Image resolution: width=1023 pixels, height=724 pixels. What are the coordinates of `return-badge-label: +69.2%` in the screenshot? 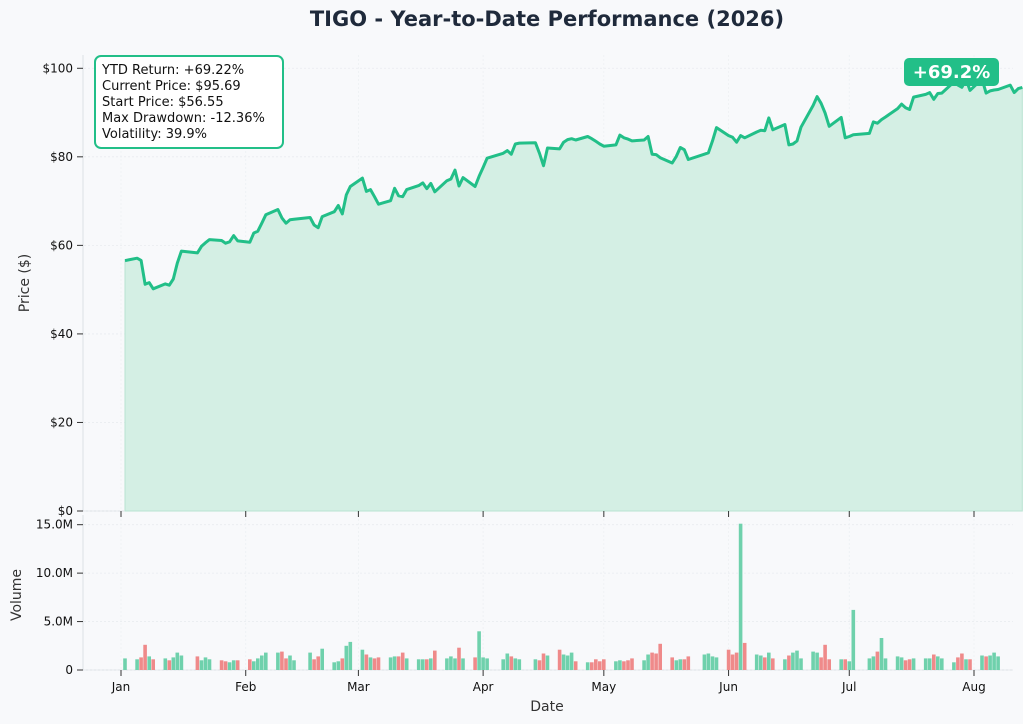 It's located at (952, 72).